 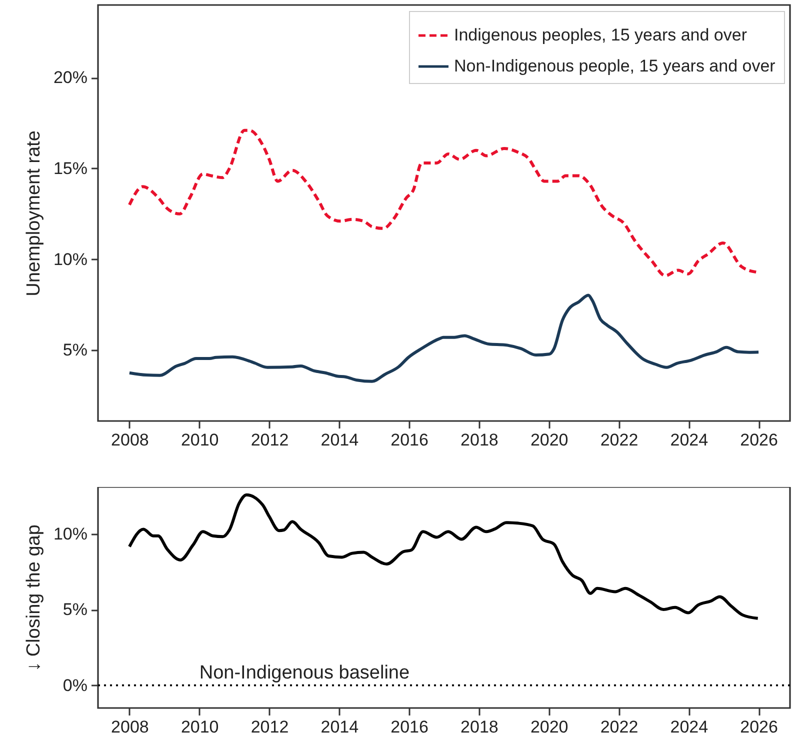 I want to click on legend-label: Indigenous peoples, 15 years and over, so click(x=601, y=35).